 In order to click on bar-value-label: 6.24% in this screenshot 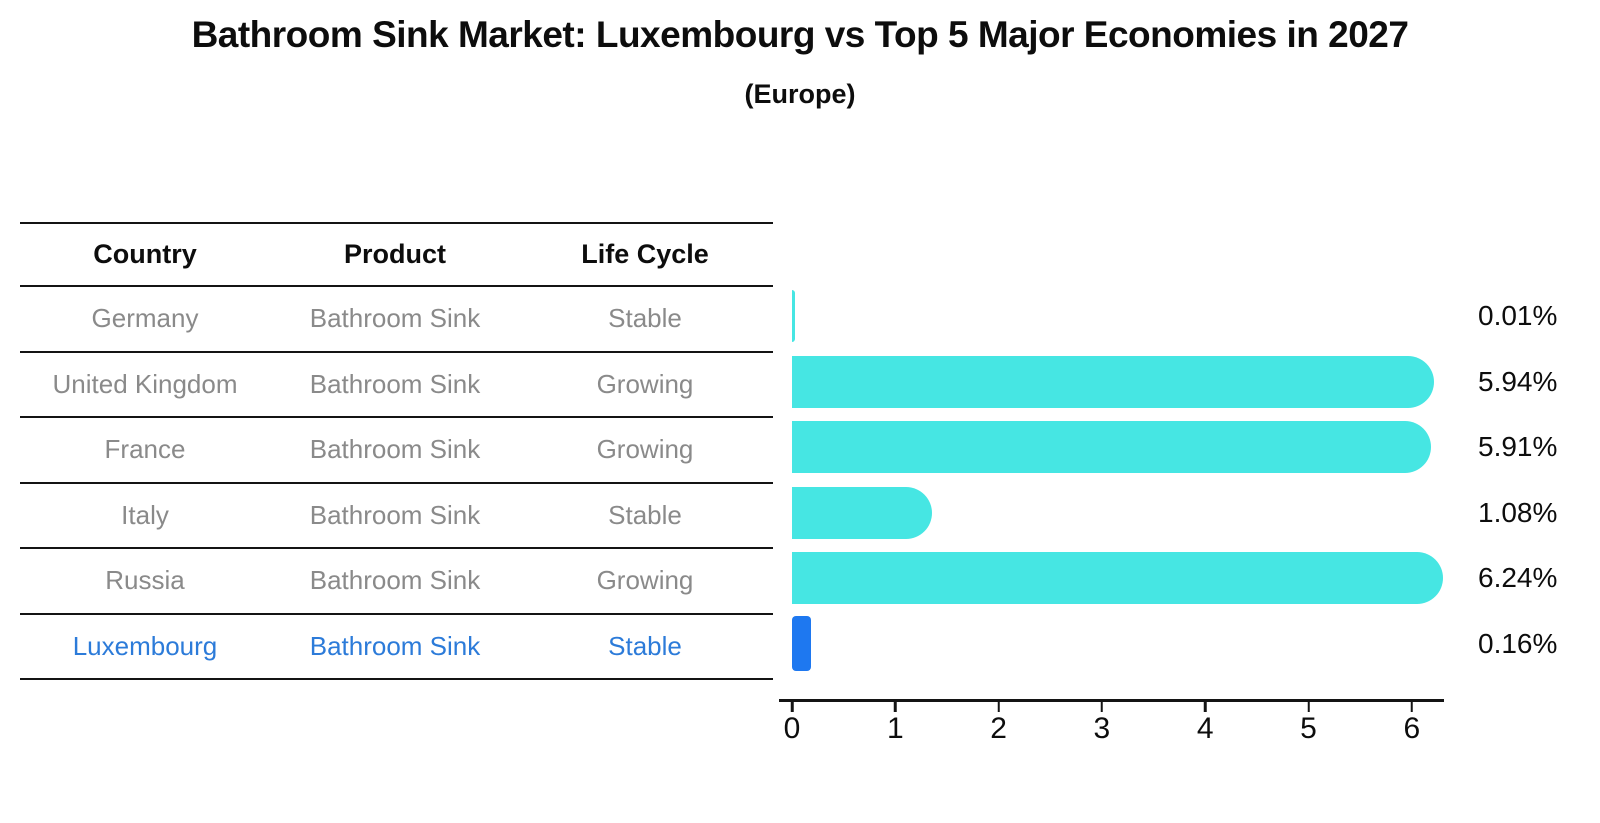, I will do `click(1518, 578)`.